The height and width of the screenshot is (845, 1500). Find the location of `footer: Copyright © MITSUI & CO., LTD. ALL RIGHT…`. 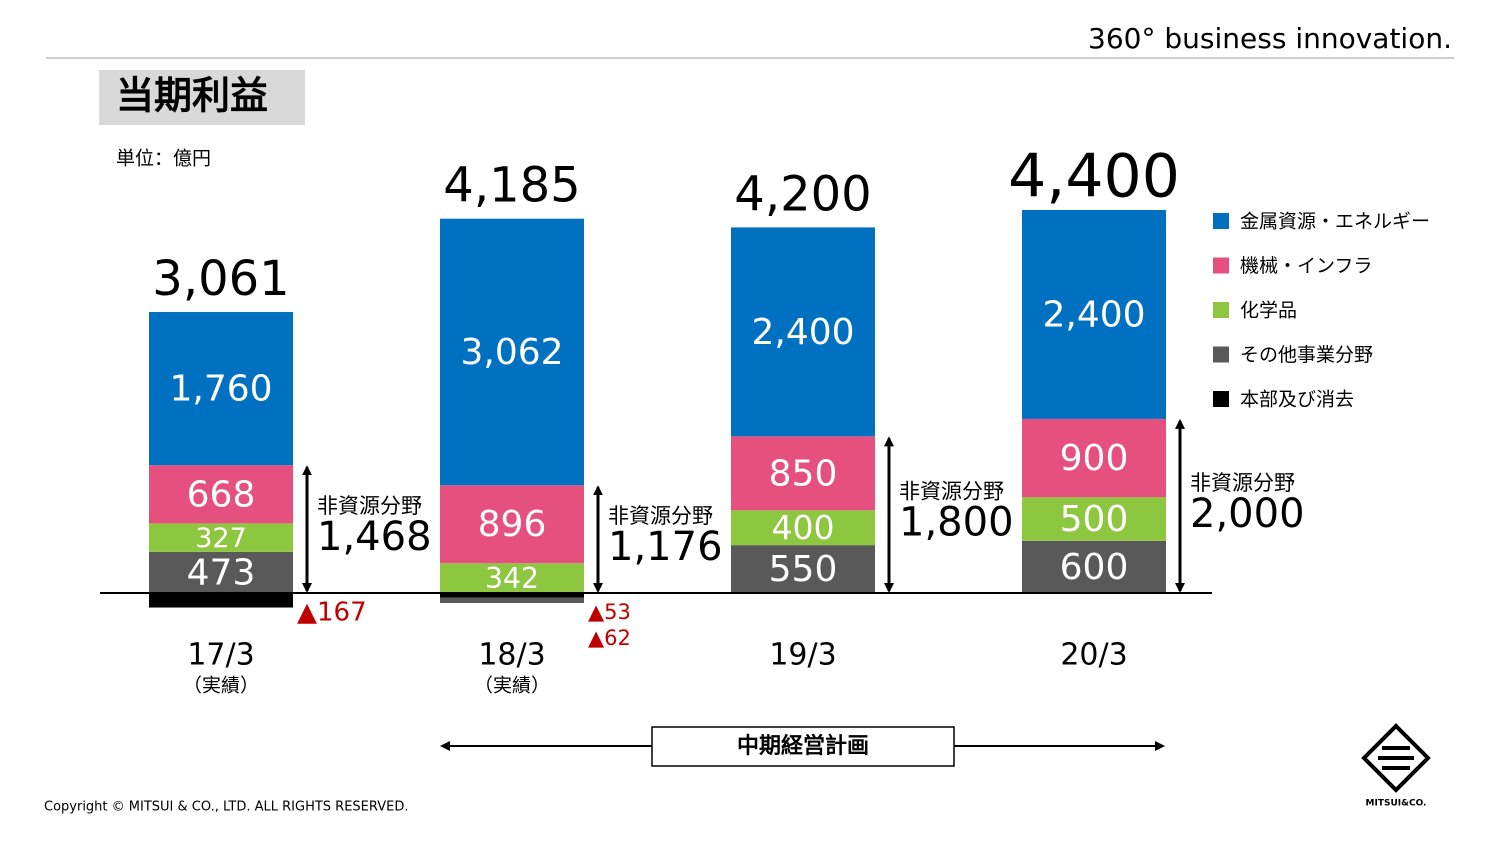

footer: Copyright © MITSUI & CO., LTD. ALL RIGHT… is located at coordinates (226, 807).